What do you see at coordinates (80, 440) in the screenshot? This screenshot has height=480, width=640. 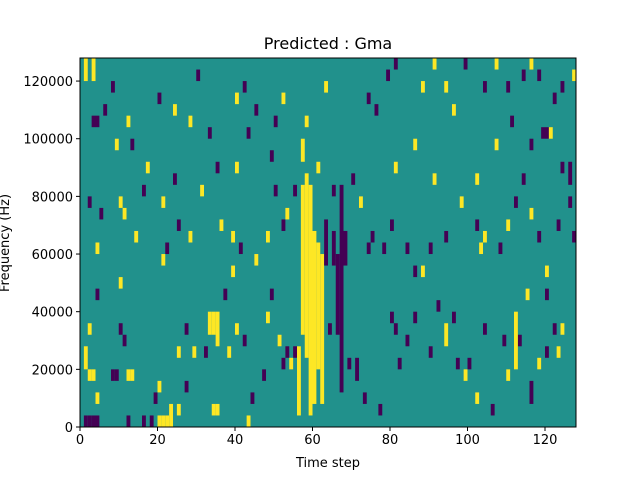 I see `x-tick-label: 0` at bounding box center [80, 440].